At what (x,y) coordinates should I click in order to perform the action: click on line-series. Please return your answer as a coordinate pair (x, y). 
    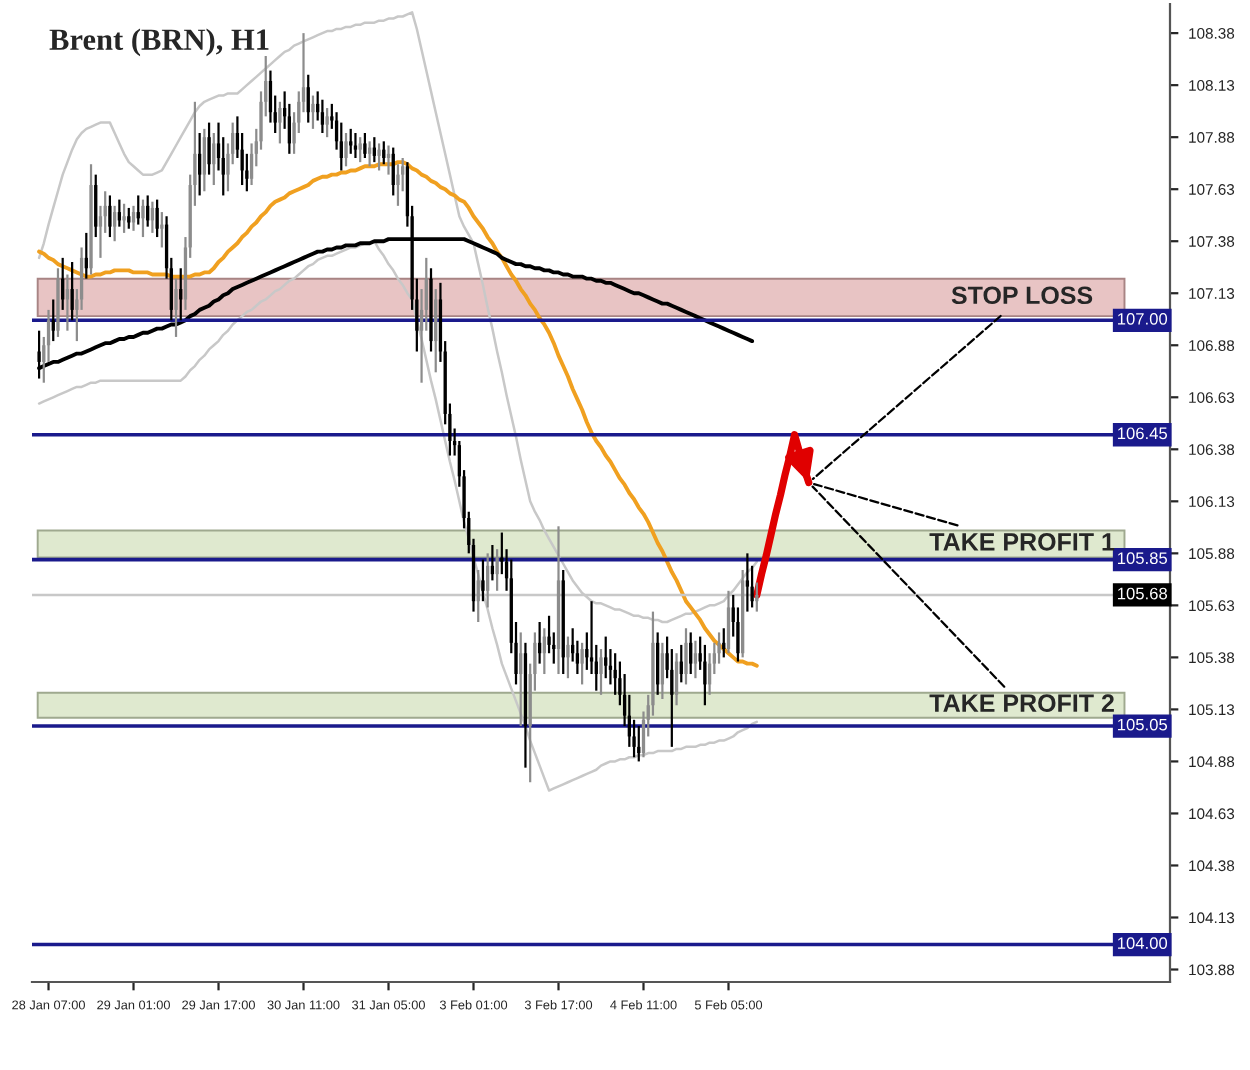
    Looking at the image, I should click on (783, 515).